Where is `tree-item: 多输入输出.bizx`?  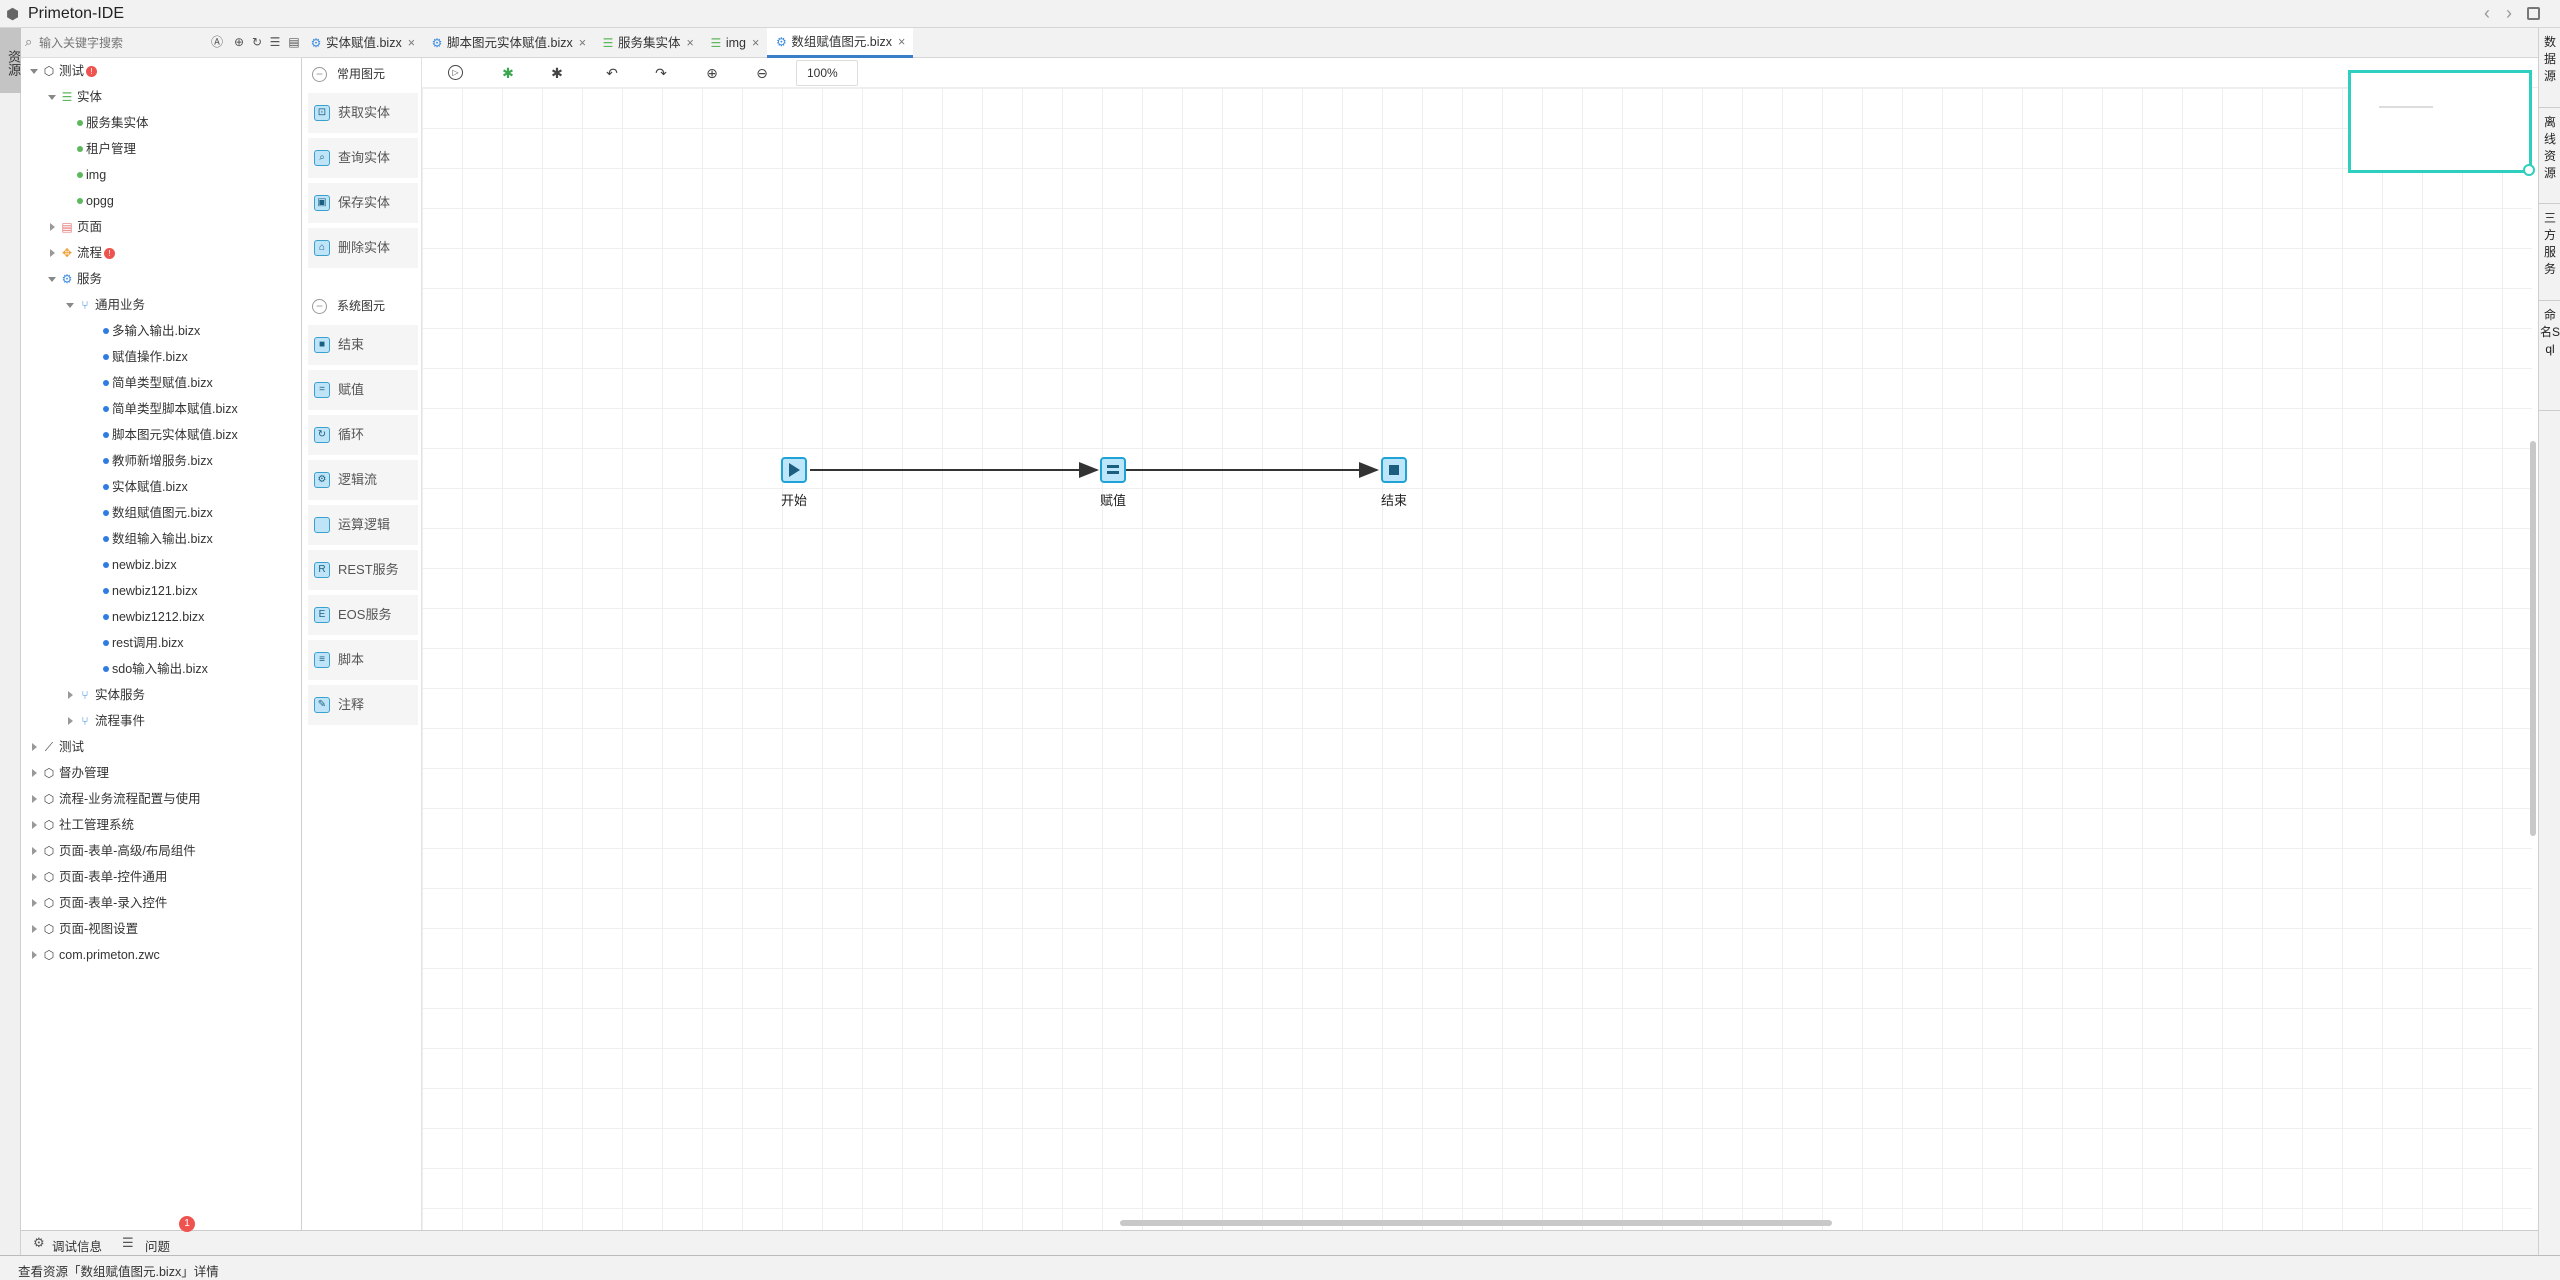 tree-item: 多输入输出.bizx is located at coordinates (161, 331).